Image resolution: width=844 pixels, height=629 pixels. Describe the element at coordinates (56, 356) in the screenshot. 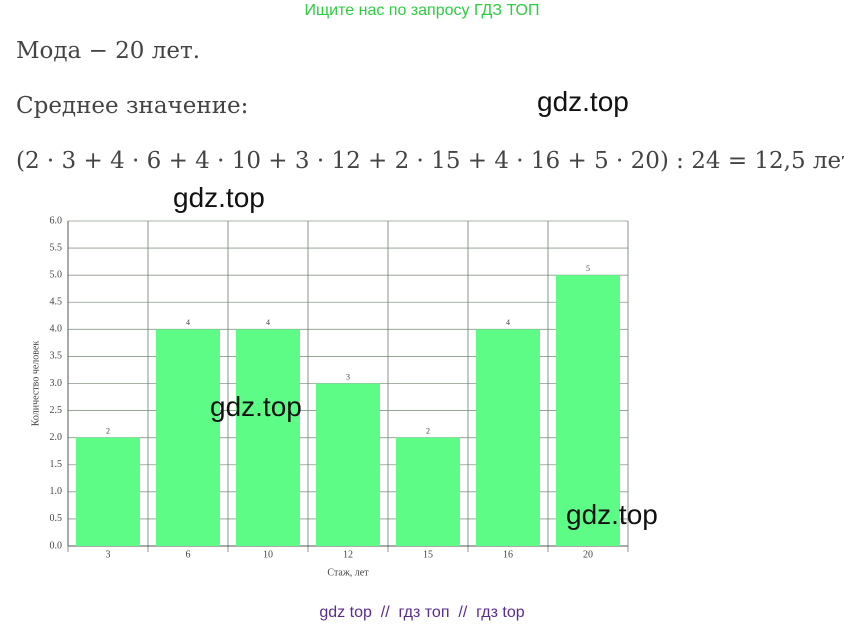

I see `y-tick-label: 3.5` at that location.